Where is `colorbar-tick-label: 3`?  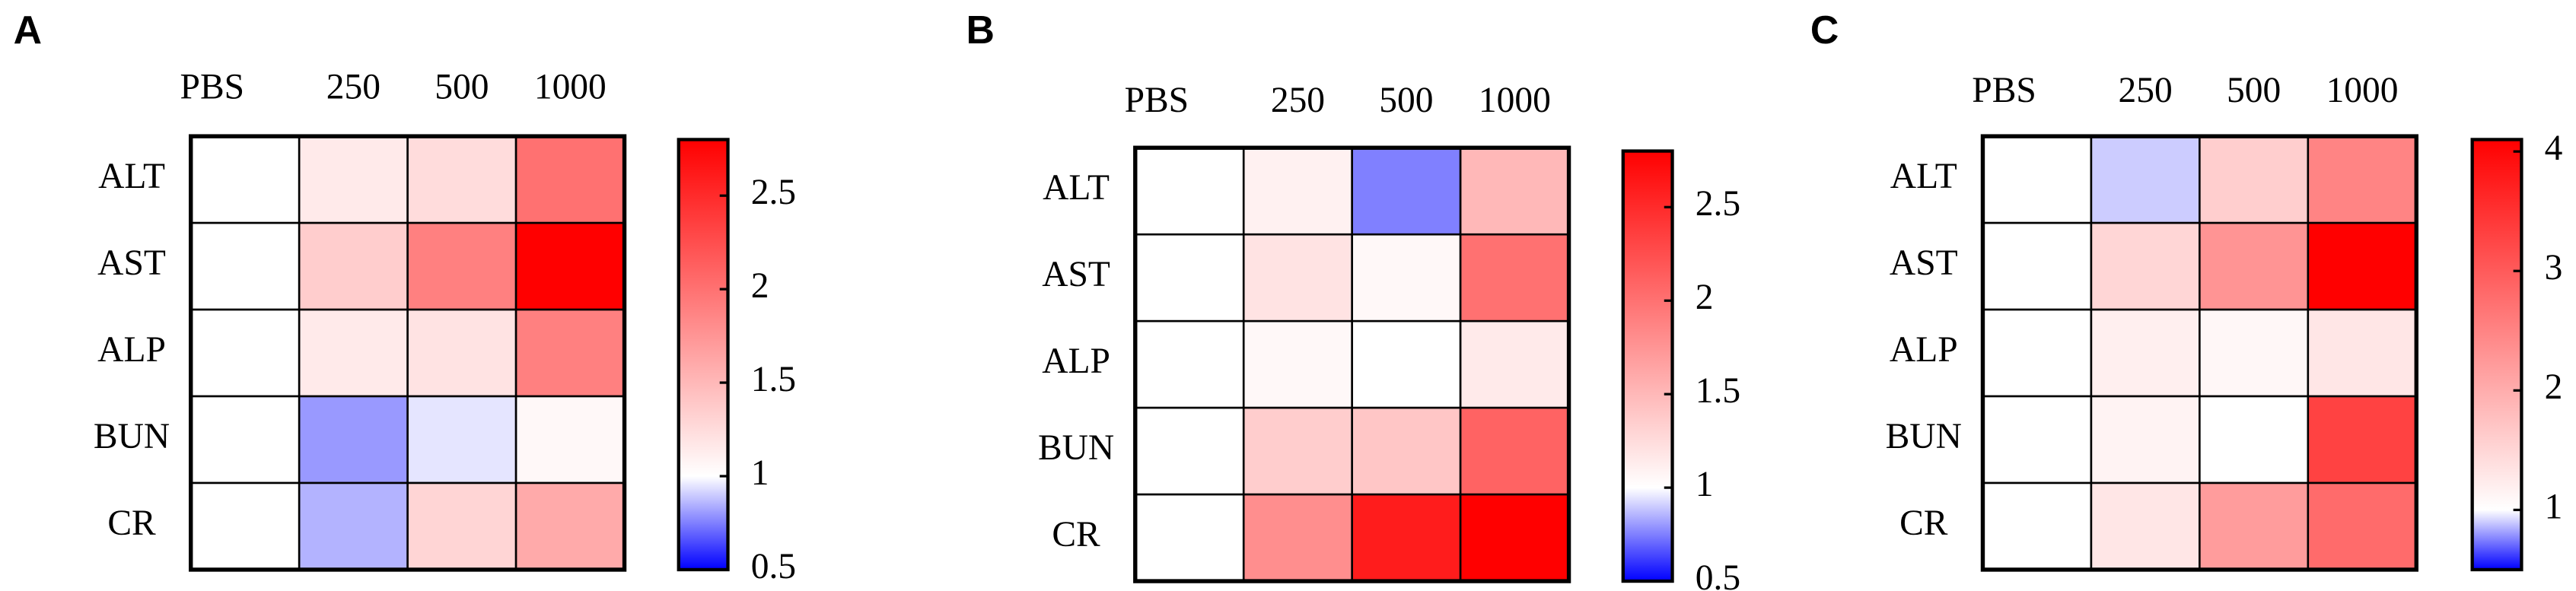
colorbar-tick-label: 3 is located at coordinates (2554, 268).